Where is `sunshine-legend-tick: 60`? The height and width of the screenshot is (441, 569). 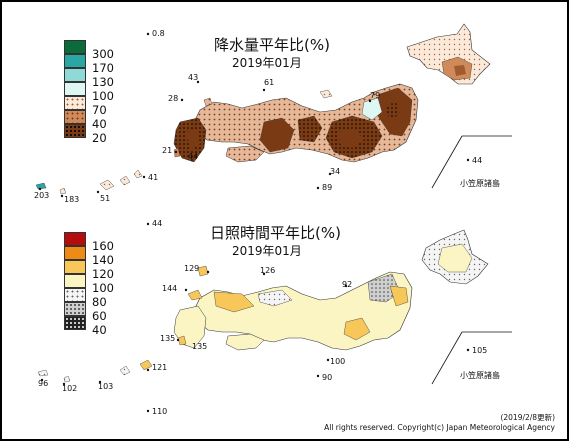 sunshine-legend-tick: 60 is located at coordinates (99, 316).